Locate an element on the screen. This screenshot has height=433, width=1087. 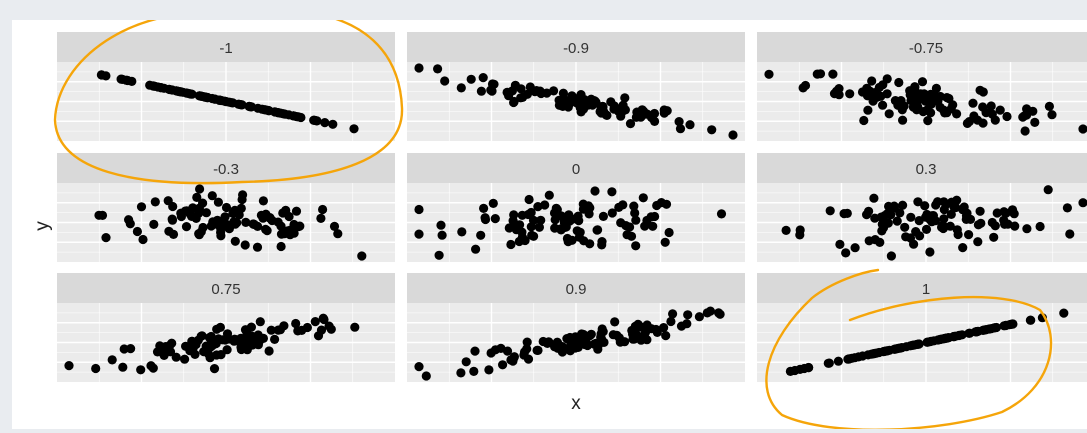
facet-strip is located at coordinates (576, 288).